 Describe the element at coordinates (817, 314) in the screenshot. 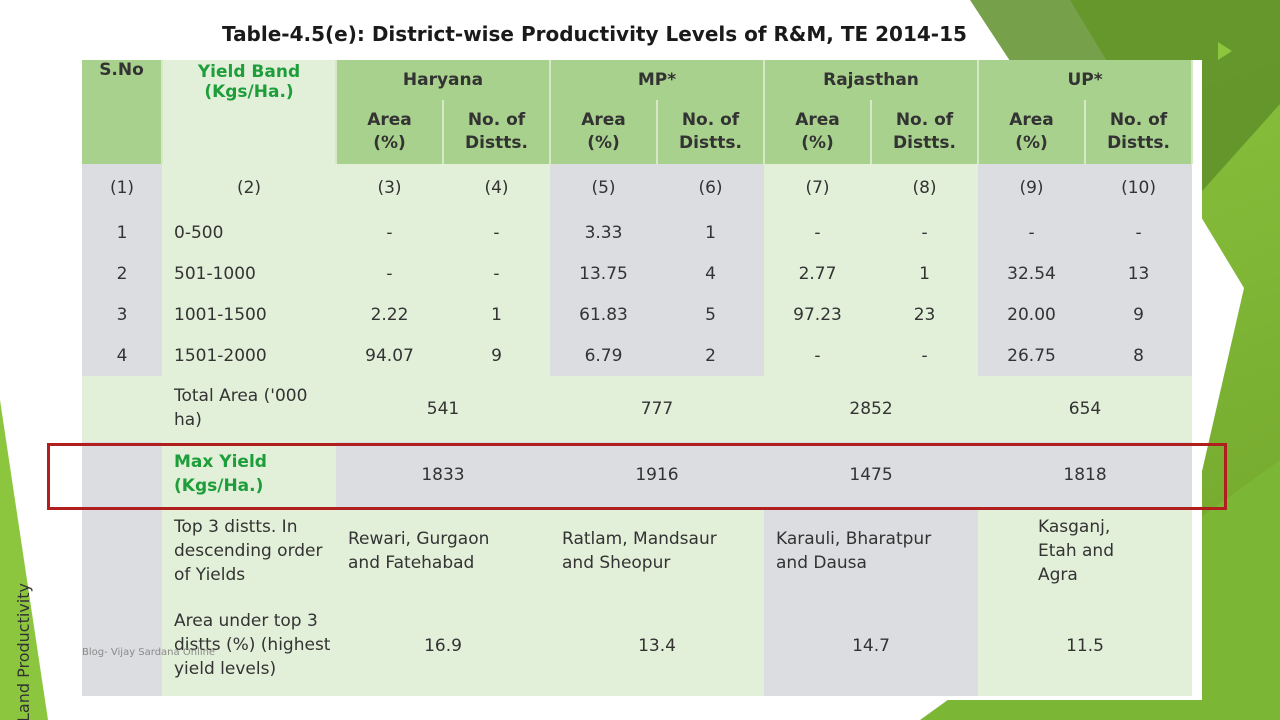

I see `cell: 97.23` at that location.